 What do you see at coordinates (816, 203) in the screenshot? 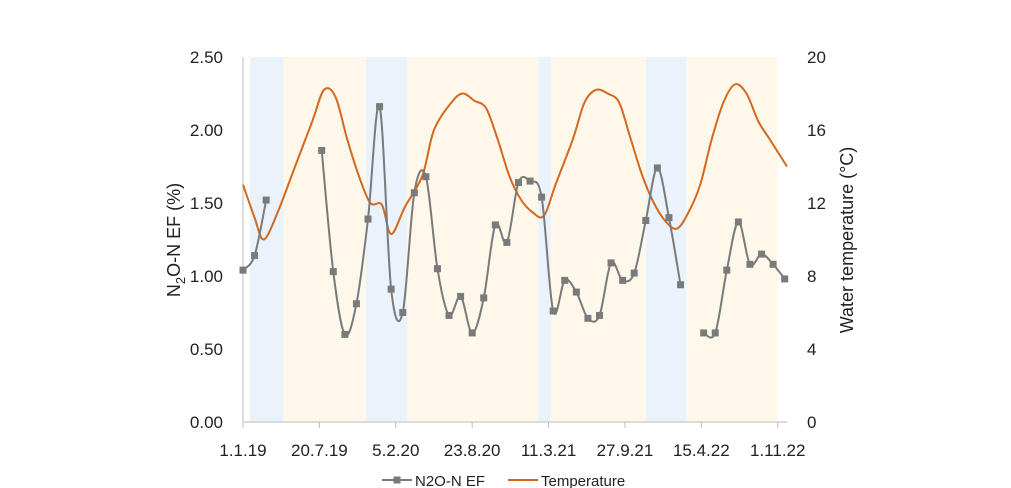
I see `right-y-tick-label: 12` at bounding box center [816, 203].